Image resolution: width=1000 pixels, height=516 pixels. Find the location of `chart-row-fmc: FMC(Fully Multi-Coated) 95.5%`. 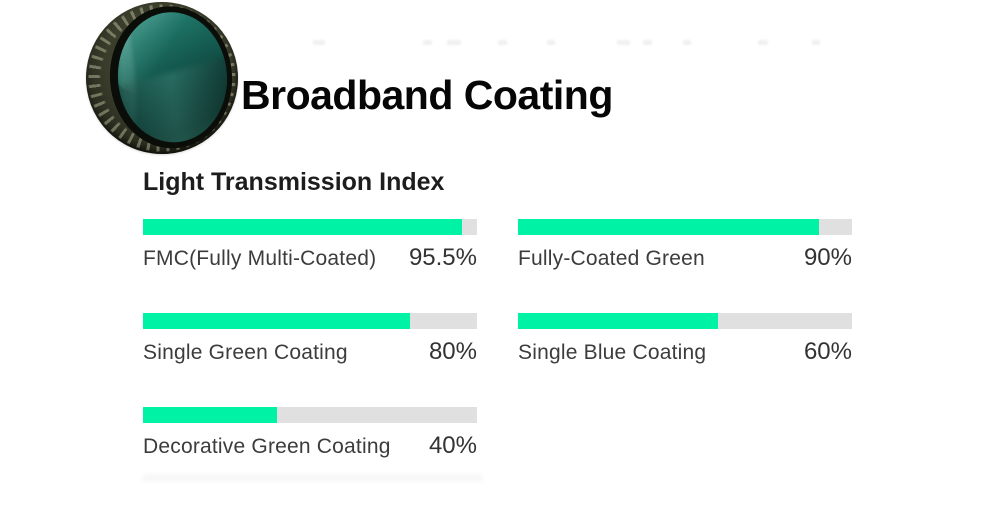

chart-row-fmc: FMC(Fully Multi-Coated) 95.5% is located at coordinates (310, 245).